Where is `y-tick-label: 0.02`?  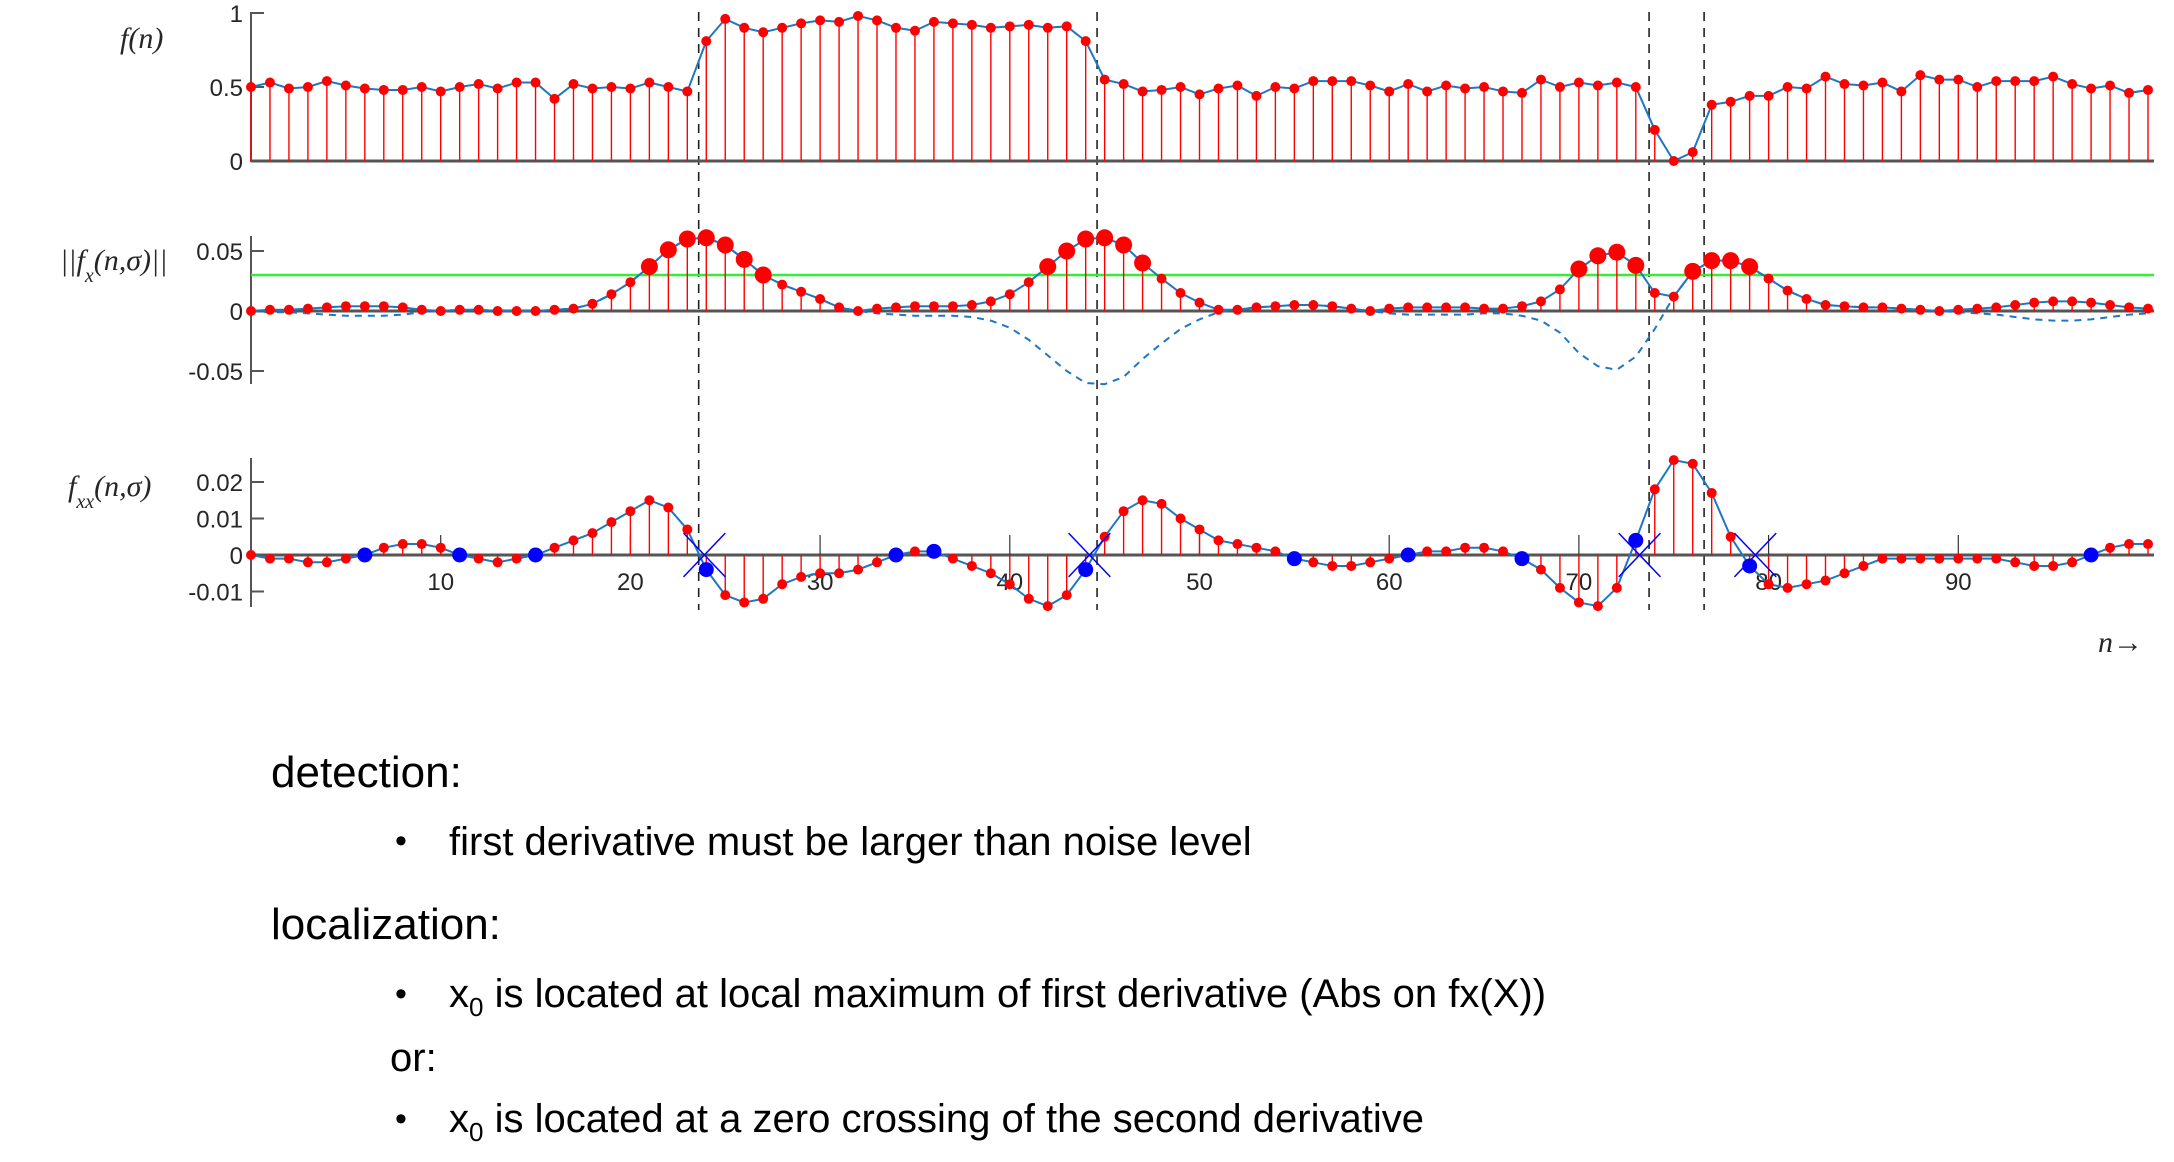
y-tick-label: 0.02 is located at coordinates (219, 483).